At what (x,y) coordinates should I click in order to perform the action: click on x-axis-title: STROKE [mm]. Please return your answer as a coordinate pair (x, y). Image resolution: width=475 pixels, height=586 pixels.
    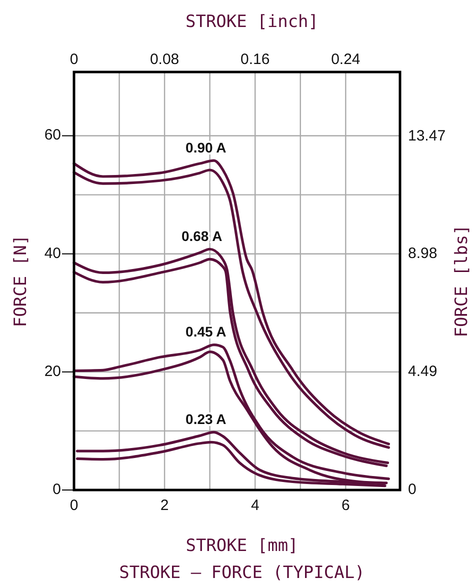
    Looking at the image, I should click on (242, 546).